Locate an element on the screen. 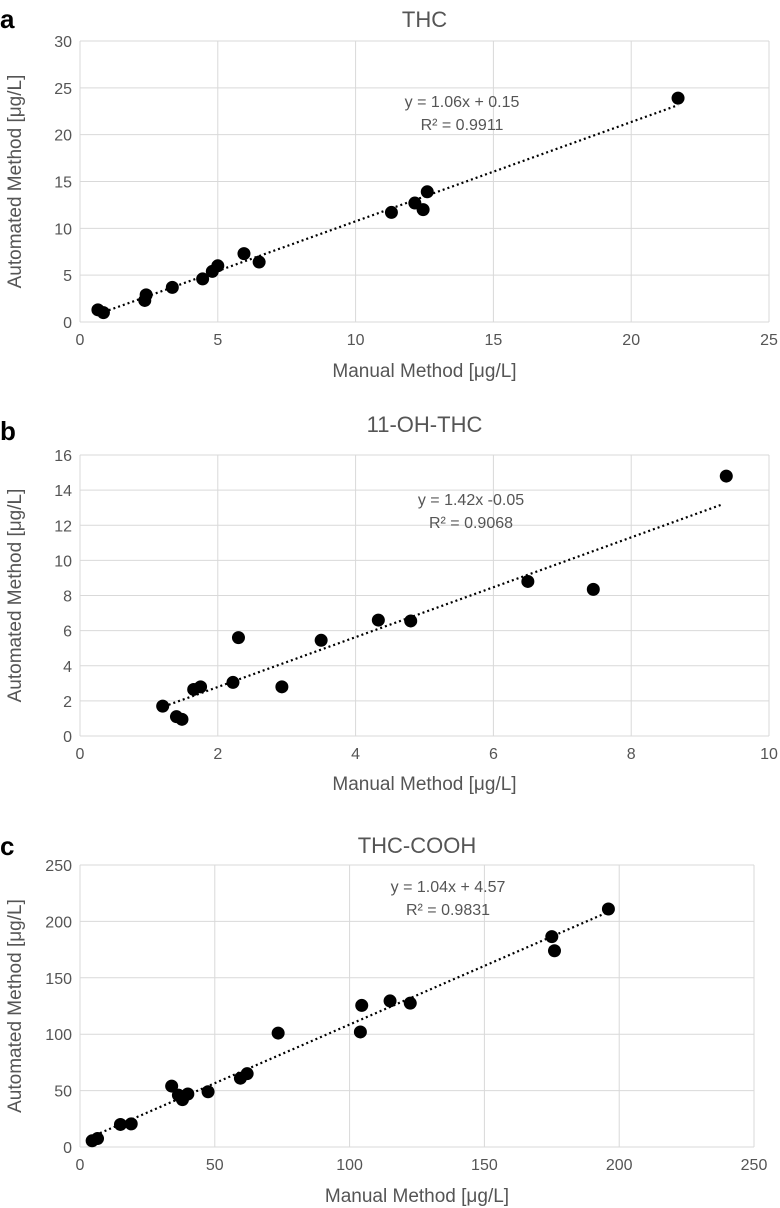 This screenshot has height=1208, width=780. x-tick-label: 25 is located at coordinates (769, 340).